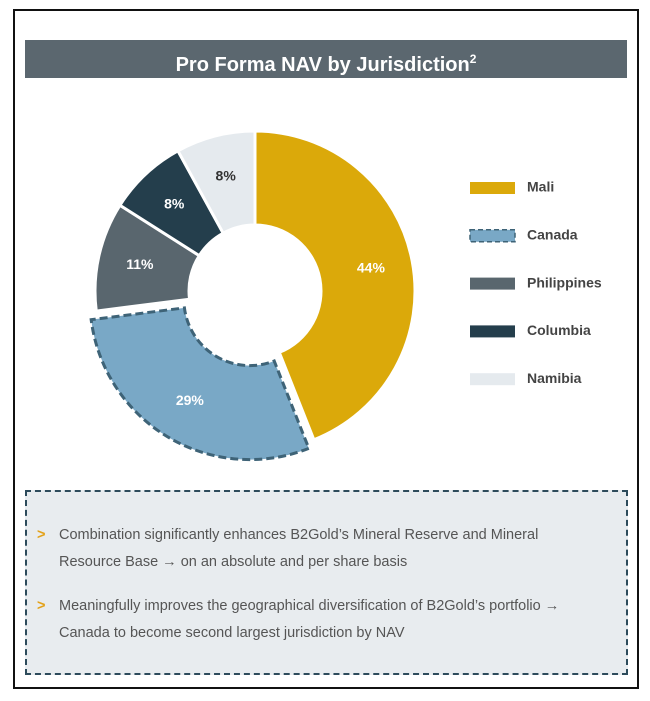  Describe the element at coordinates (564, 282) in the screenshot. I see `legend-label: Philippines` at that location.